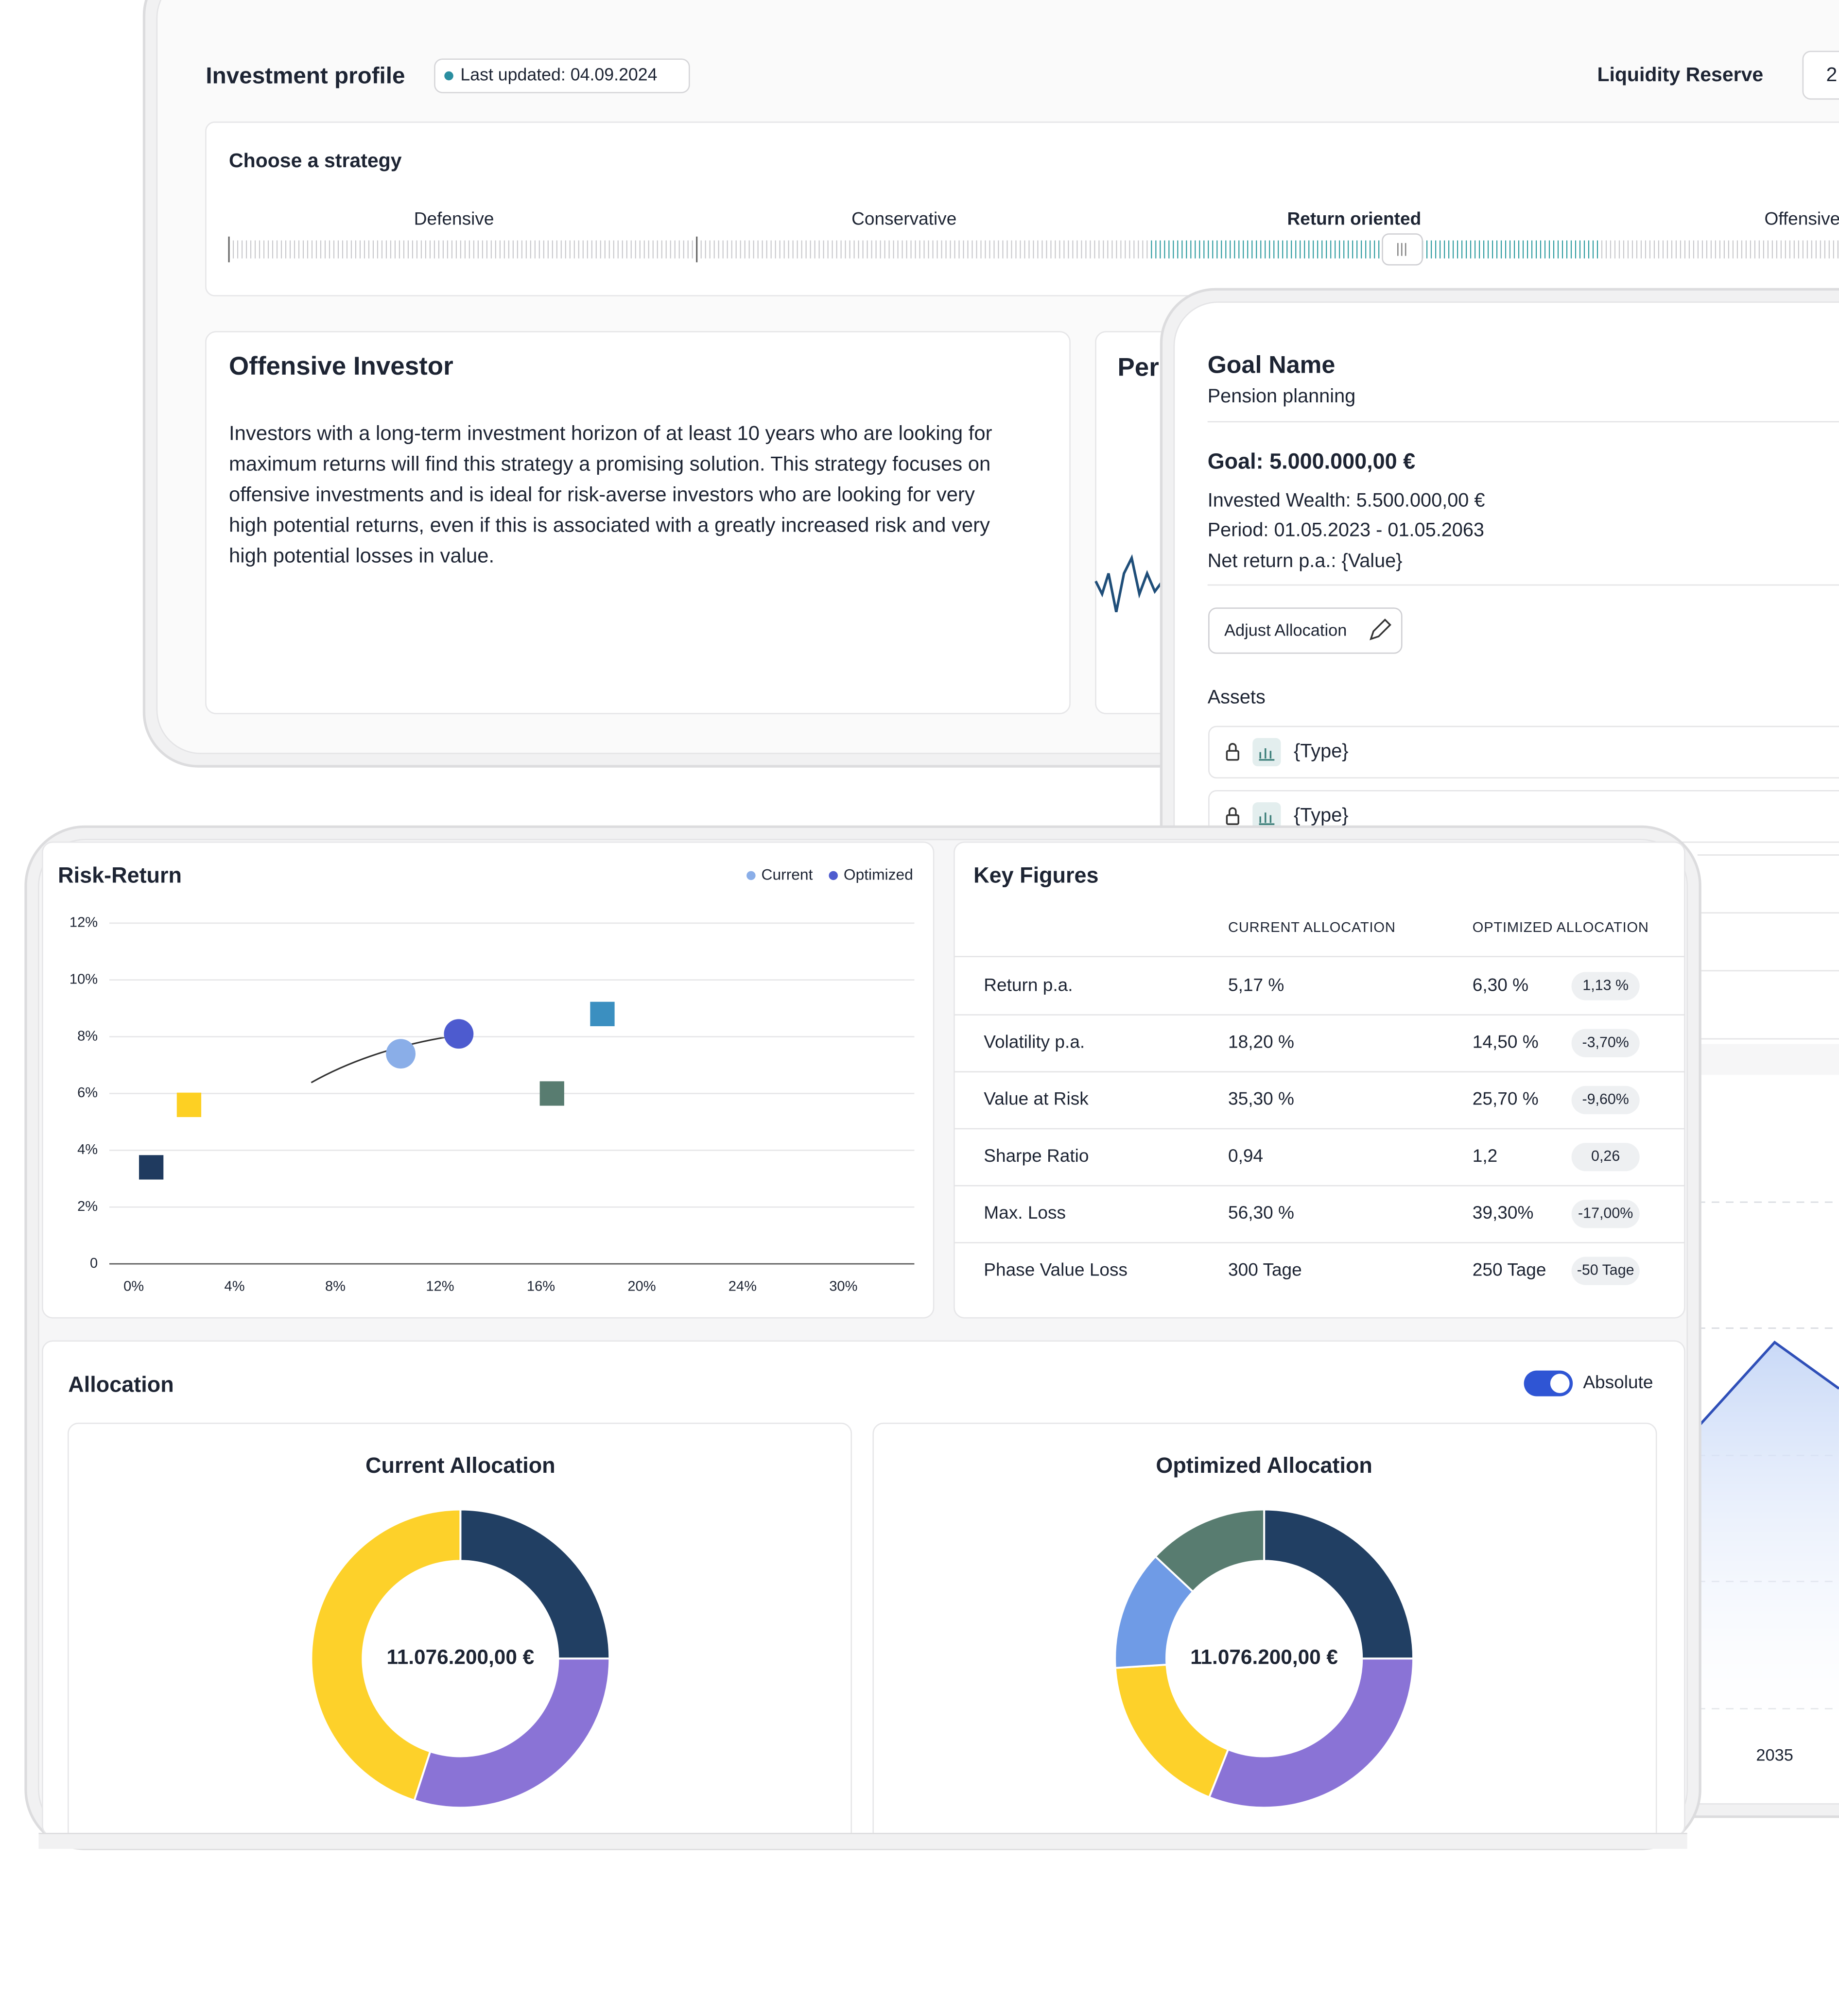  I want to click on key-figures-card, so click(1319, 1080).